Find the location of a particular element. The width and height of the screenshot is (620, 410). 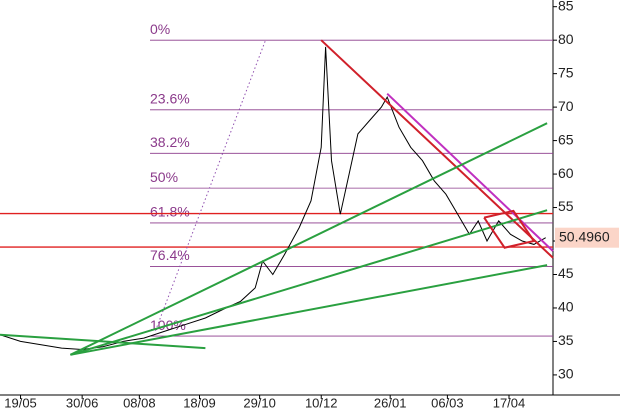

fib-label: 50% is located at coordinates (164, 177).